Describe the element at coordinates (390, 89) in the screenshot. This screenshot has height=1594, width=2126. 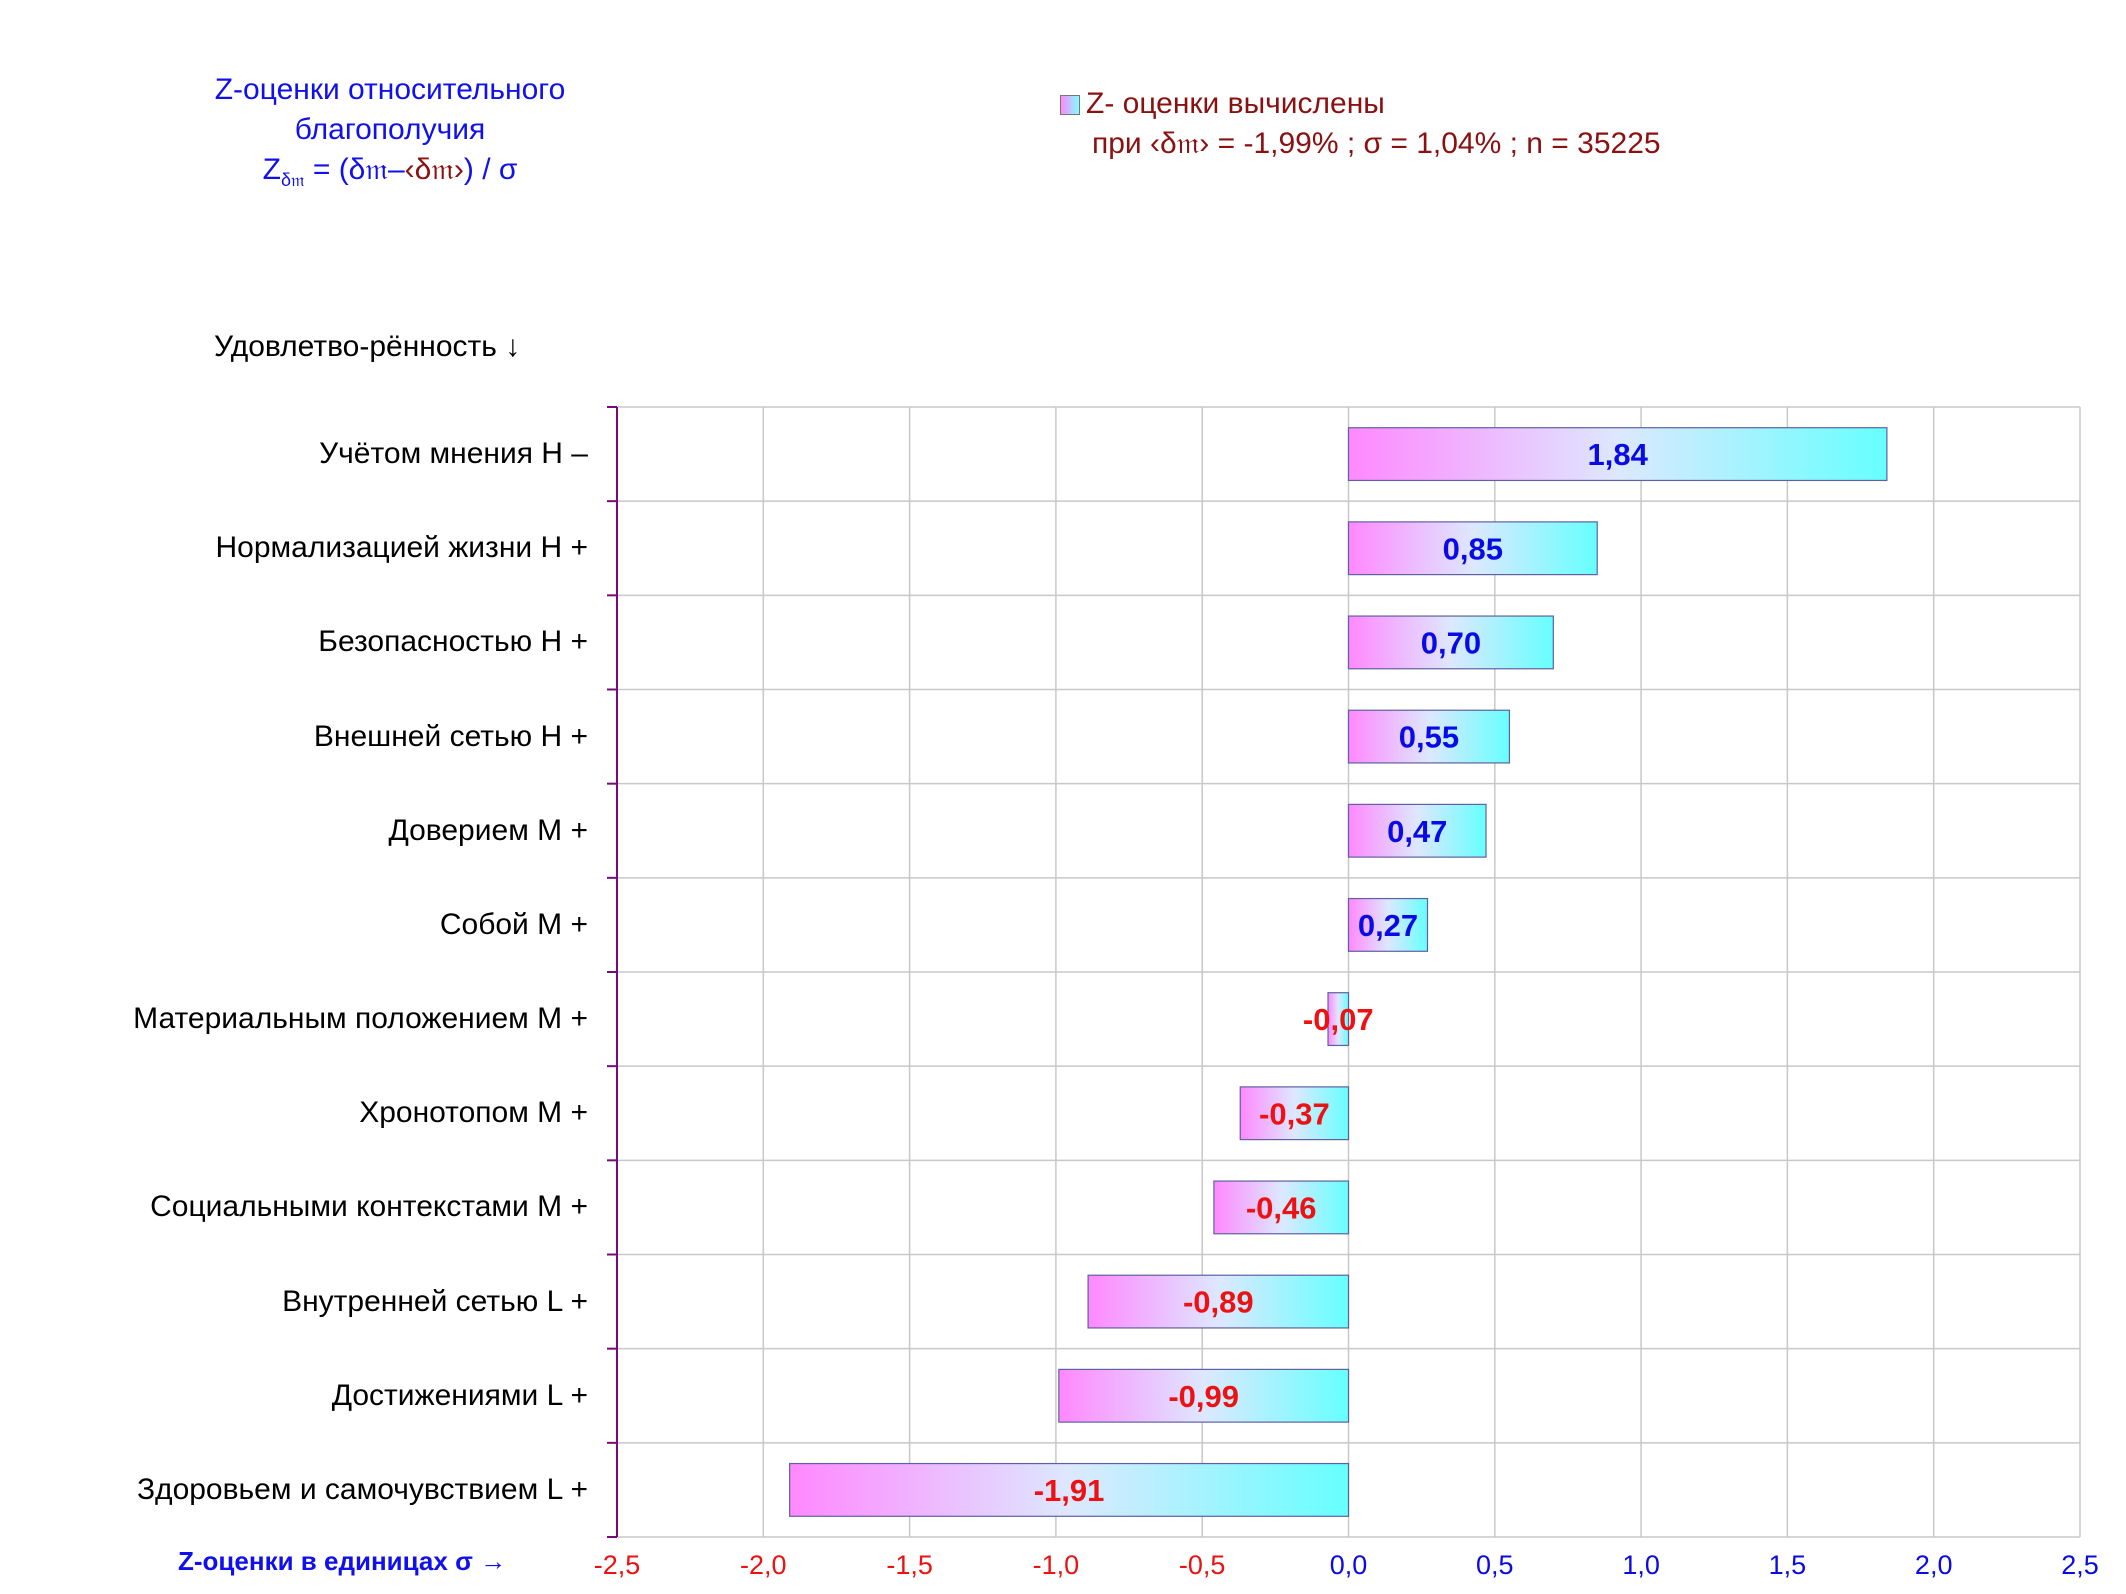
I see `title-line-1: Z-оценки относительного` at that location.